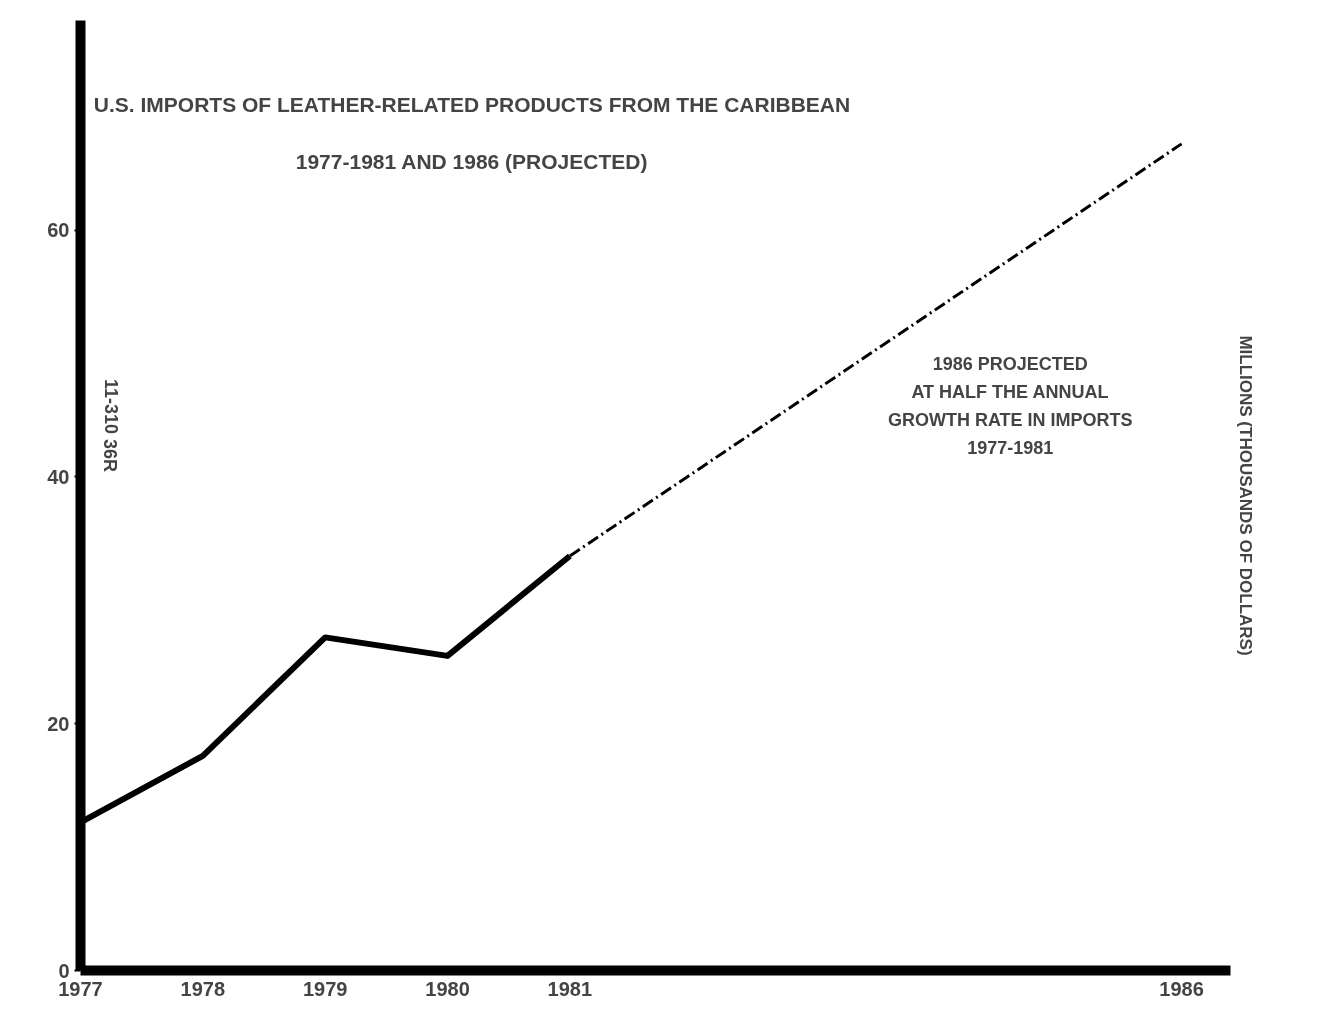  Describe the element at coordinates (58, 230) in the screenshot. I see `y-tick-label: 60` at that location.